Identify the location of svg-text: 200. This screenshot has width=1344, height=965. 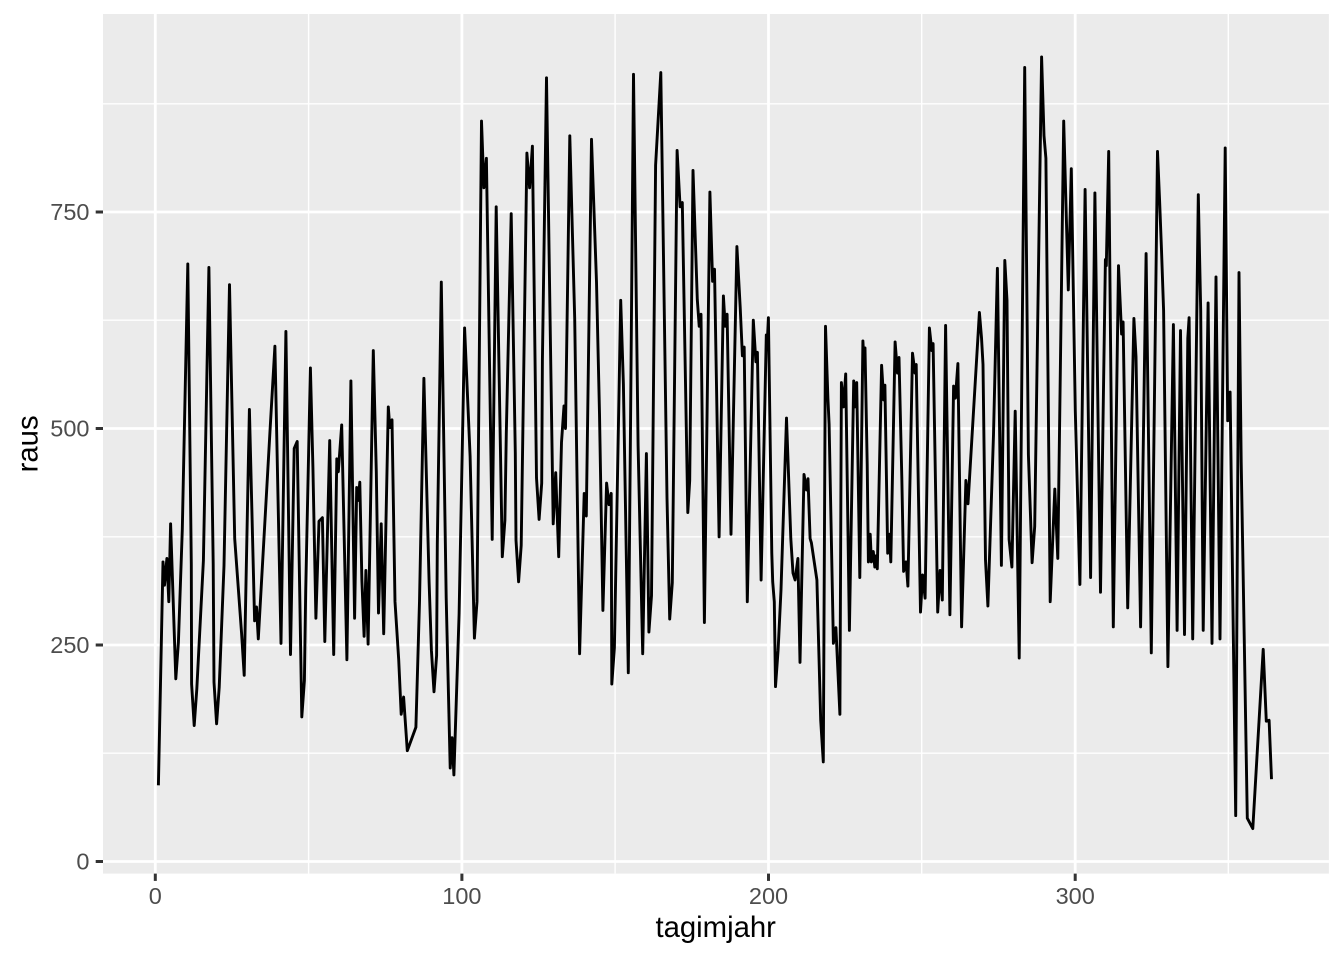
(768, 896).